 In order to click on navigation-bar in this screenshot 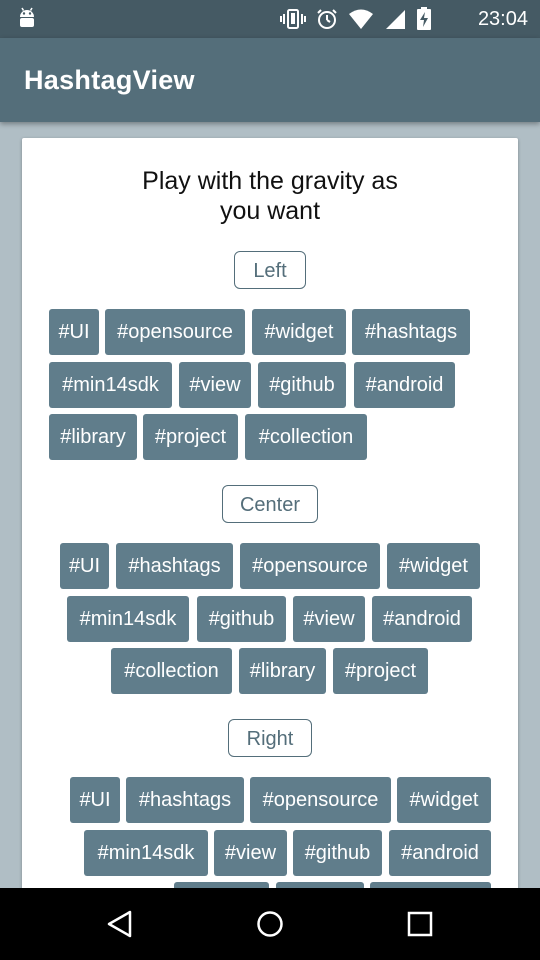, I will do `click(270, 924)`.